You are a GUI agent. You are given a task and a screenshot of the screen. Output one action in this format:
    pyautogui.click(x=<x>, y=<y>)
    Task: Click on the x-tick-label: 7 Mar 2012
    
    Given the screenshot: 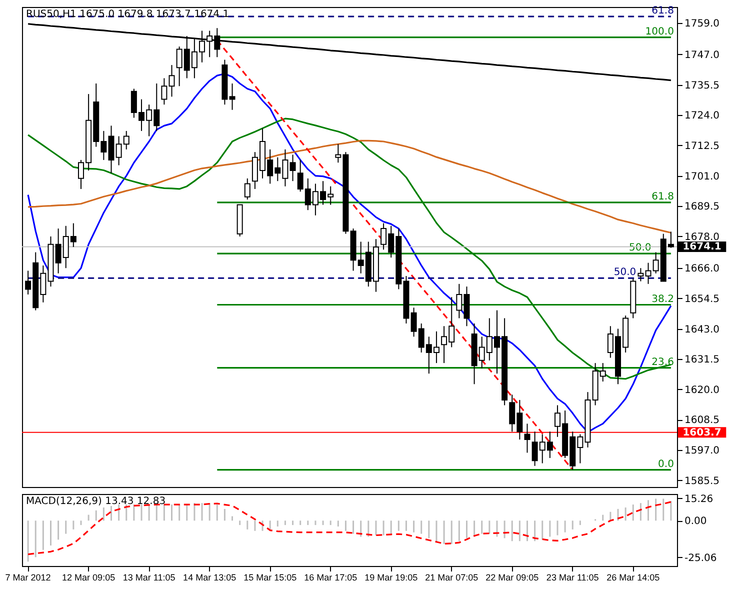 What is the action you would take?
    pyautogui.click(x=28, y=577)
    